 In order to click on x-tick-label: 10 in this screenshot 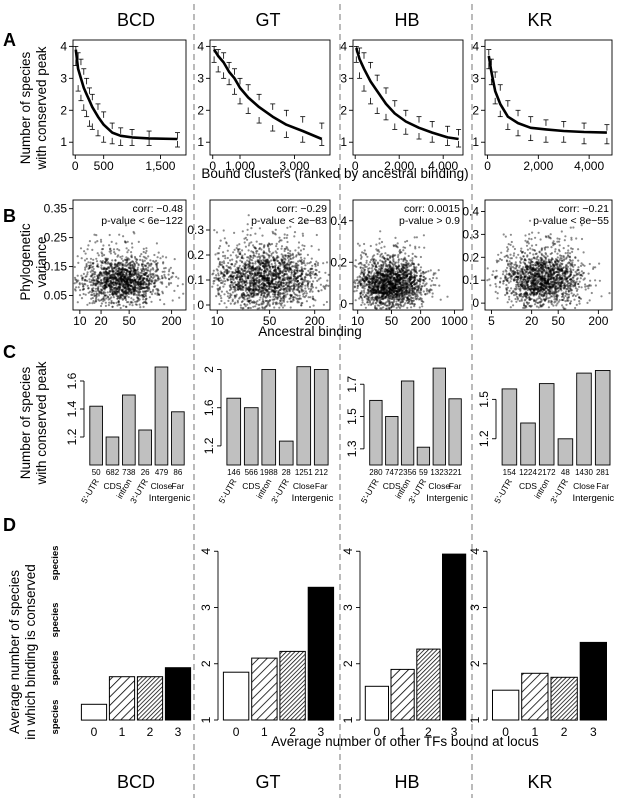, I will do `click(80, 321)`.